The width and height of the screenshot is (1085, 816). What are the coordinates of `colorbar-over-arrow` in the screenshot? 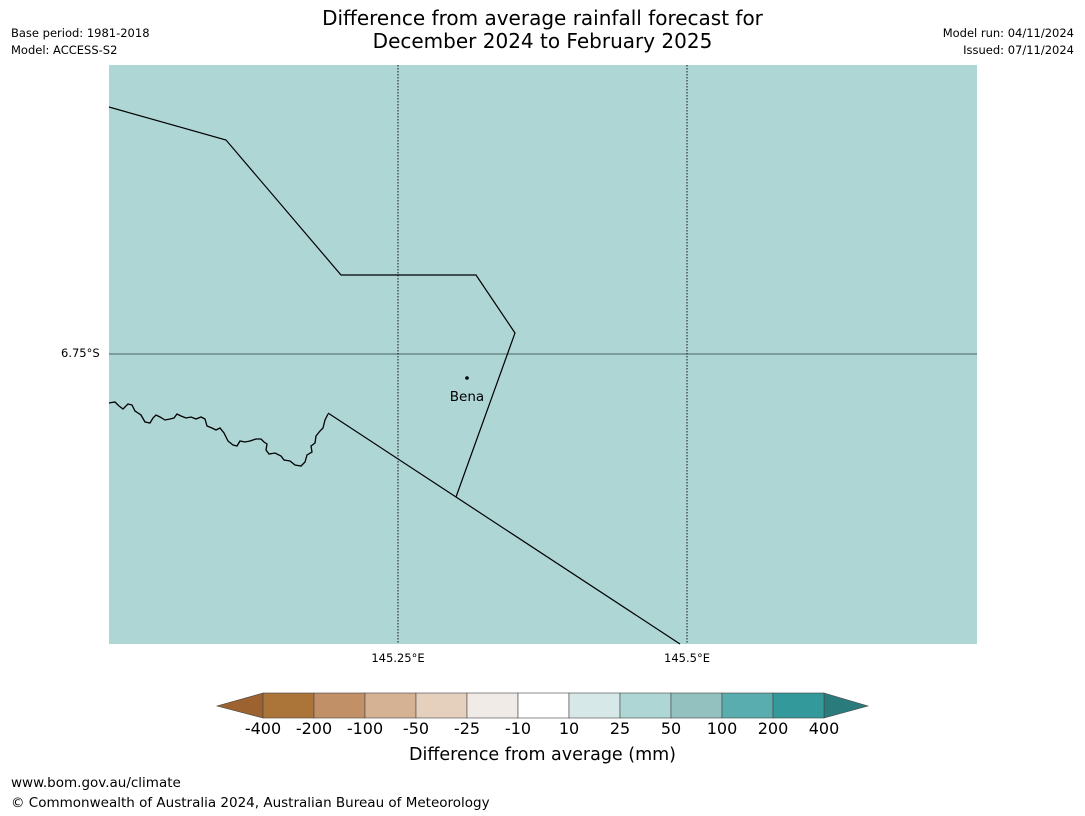 It's located at (846, 705).